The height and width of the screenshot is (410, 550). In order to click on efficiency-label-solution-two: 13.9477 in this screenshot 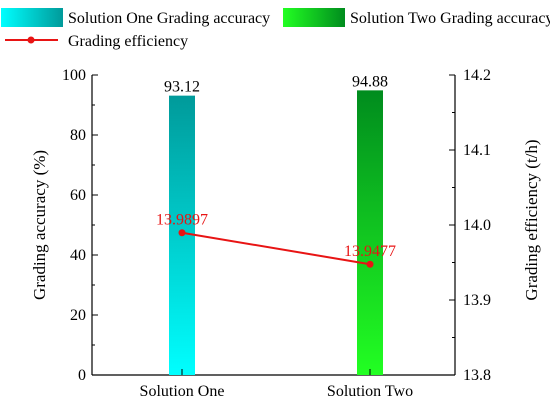, I will do `click(370, 251)`.